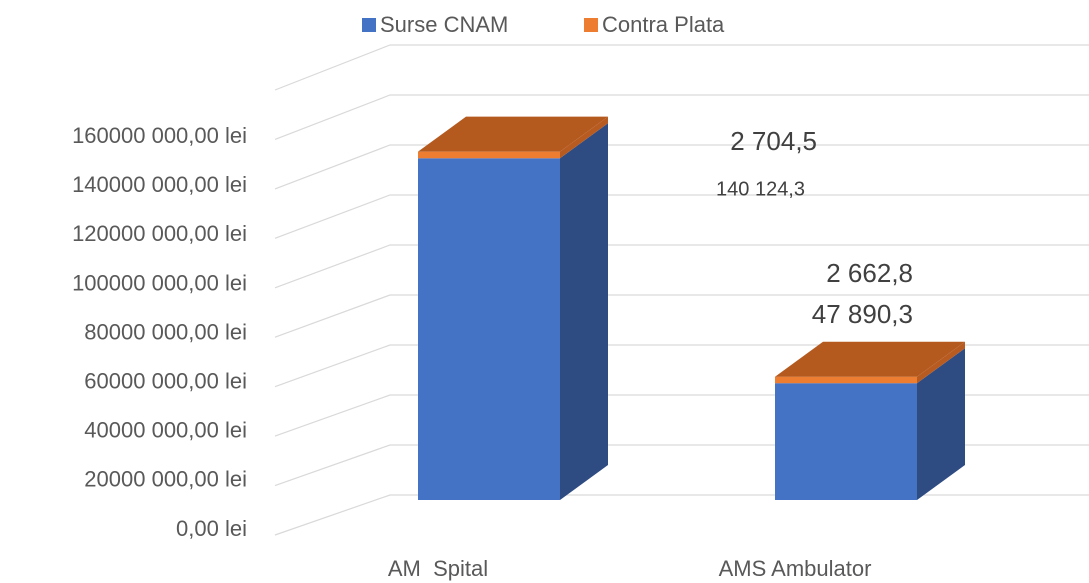 The image size is (1089, 583). I want to click on y-tick-label: 40000 000,00 lei, so click(165, 430).